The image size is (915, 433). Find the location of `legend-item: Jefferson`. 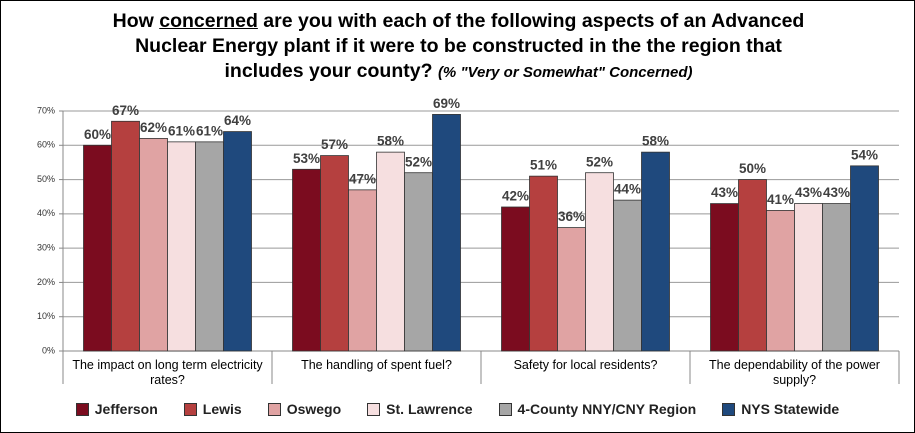

legend-item: Jefferson is located at coordinates (116, 409).